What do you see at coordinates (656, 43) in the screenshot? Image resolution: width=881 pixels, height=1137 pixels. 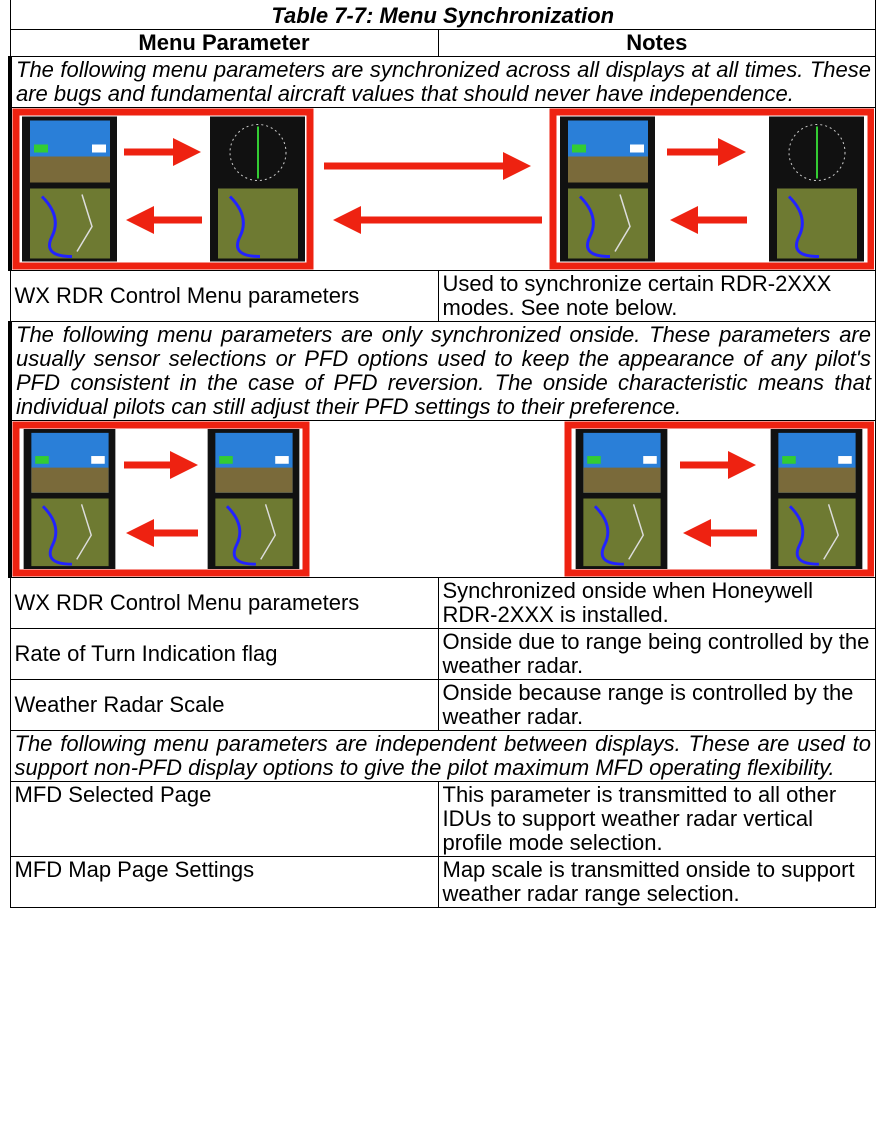 I see `column-header: Notes` at bounding box center [656, 43].